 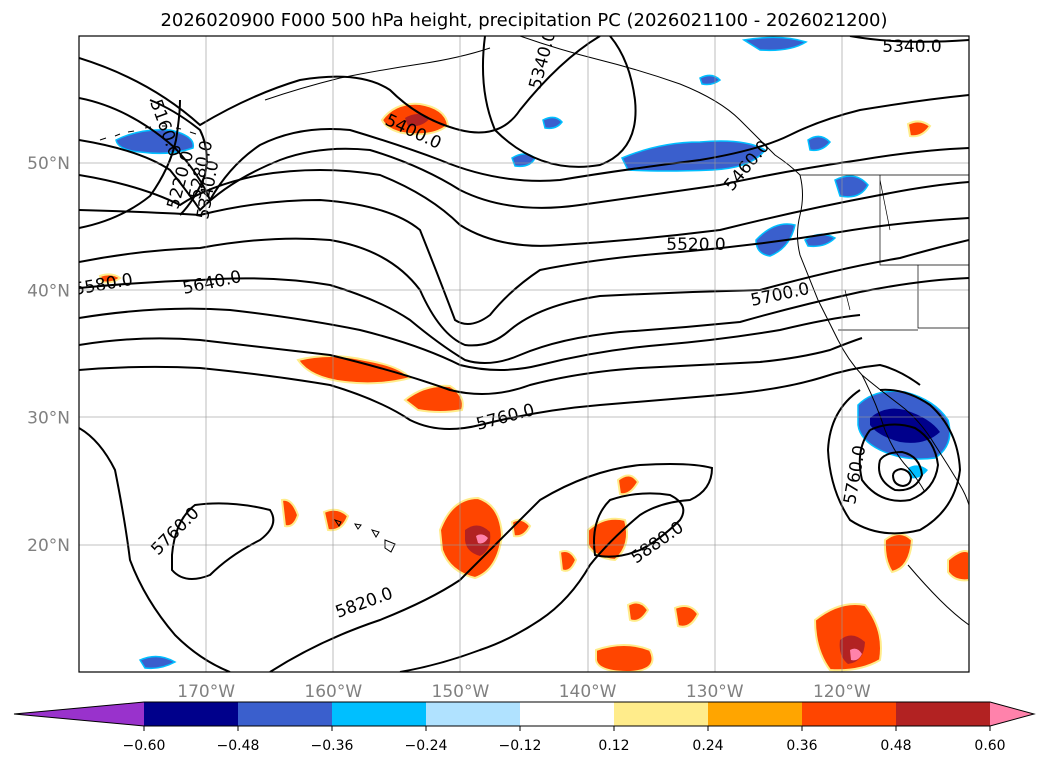 I want to click on contour-label: 5520.0, so click(x=695, y=245).